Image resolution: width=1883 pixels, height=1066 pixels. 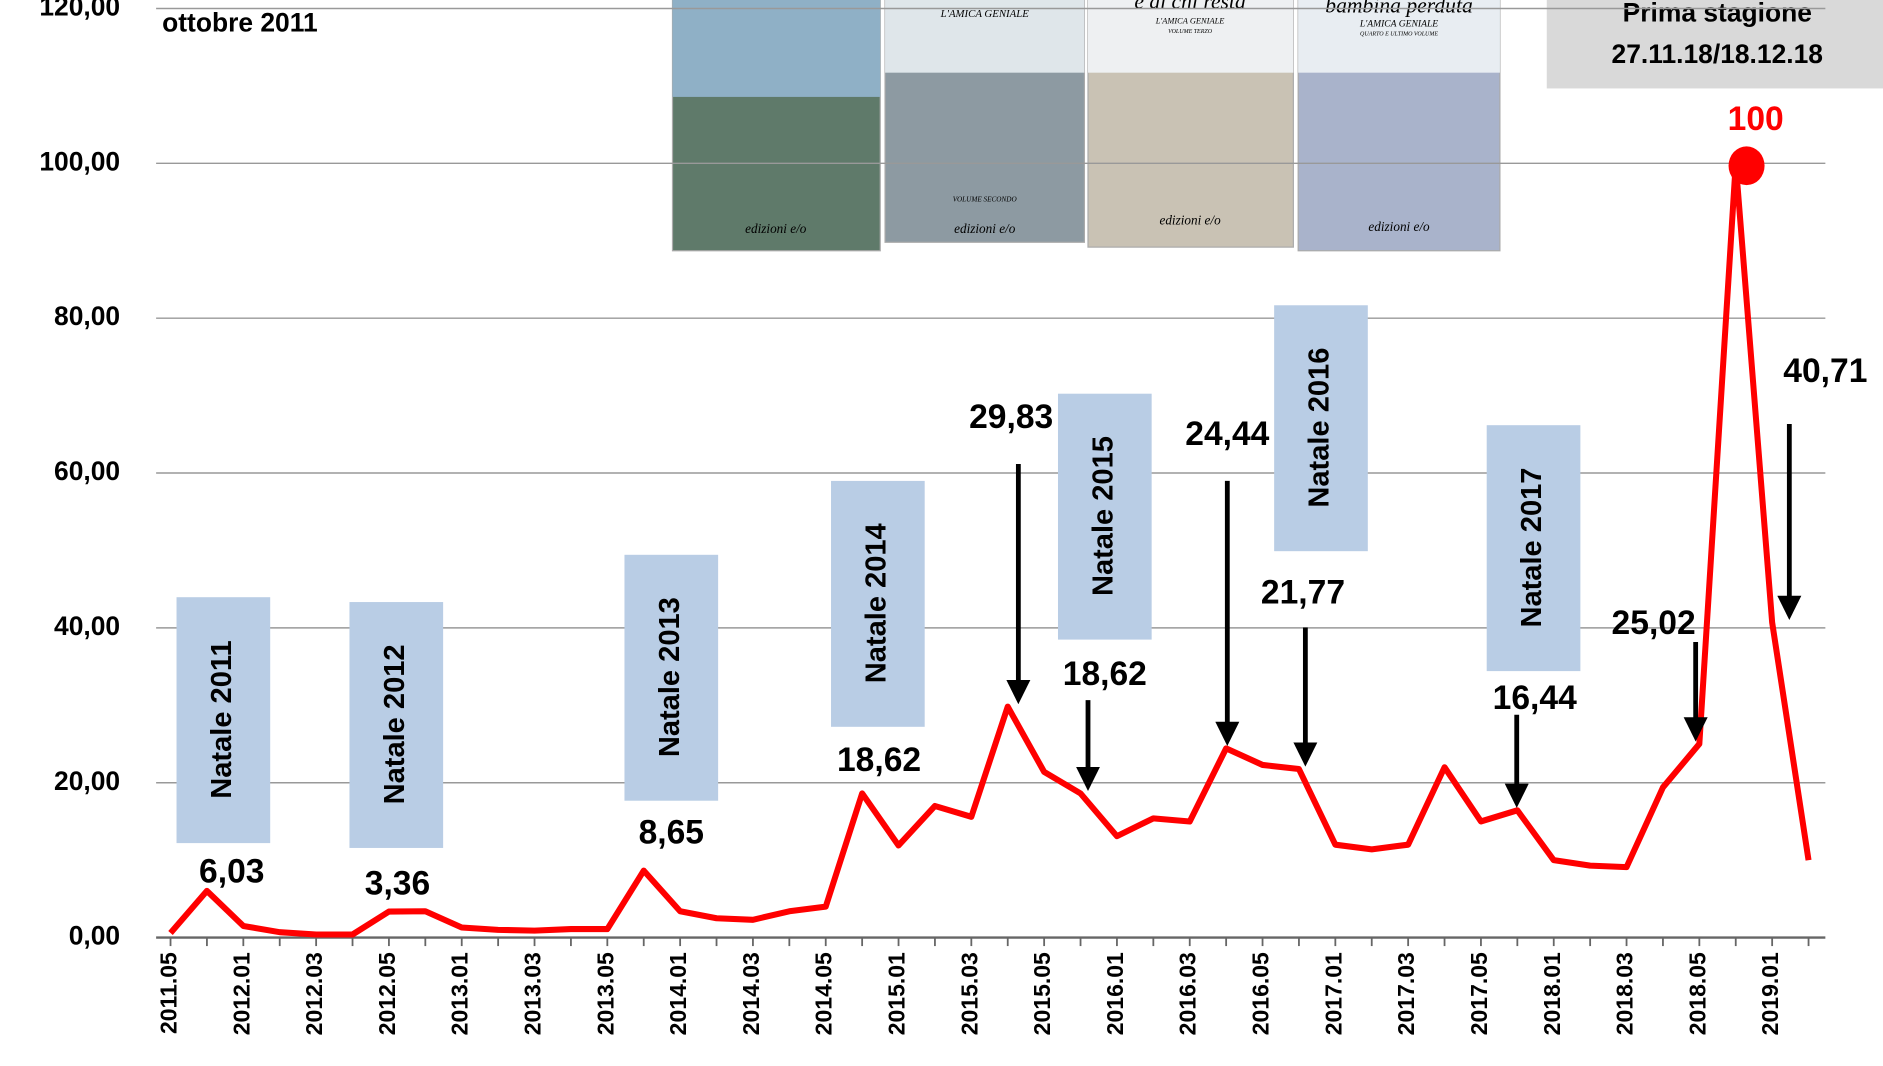 I want to click on annotation: Natale 2016, so click(x=1320, y=428).